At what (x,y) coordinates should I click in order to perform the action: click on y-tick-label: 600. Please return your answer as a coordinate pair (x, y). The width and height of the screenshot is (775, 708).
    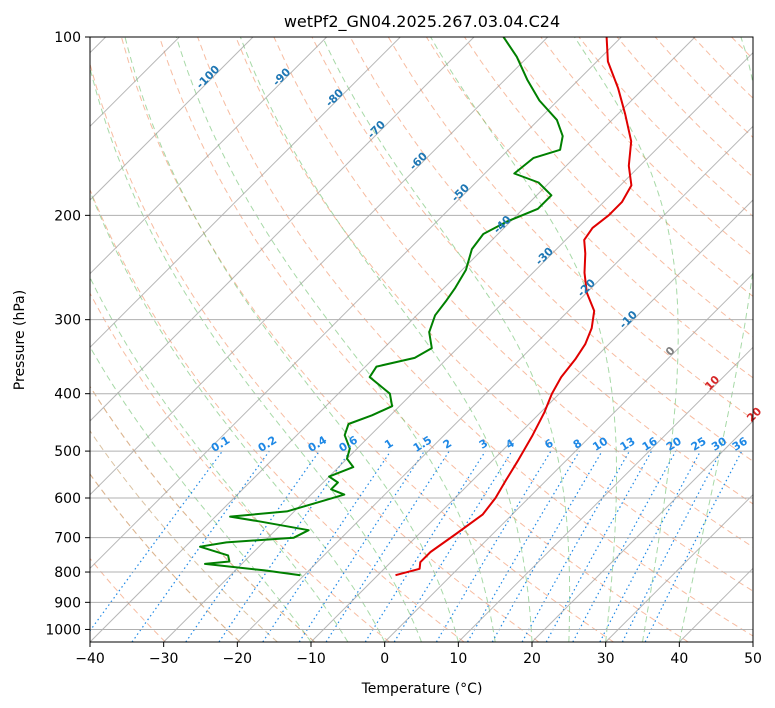
    Looking at the image, I should click on (67, 499).